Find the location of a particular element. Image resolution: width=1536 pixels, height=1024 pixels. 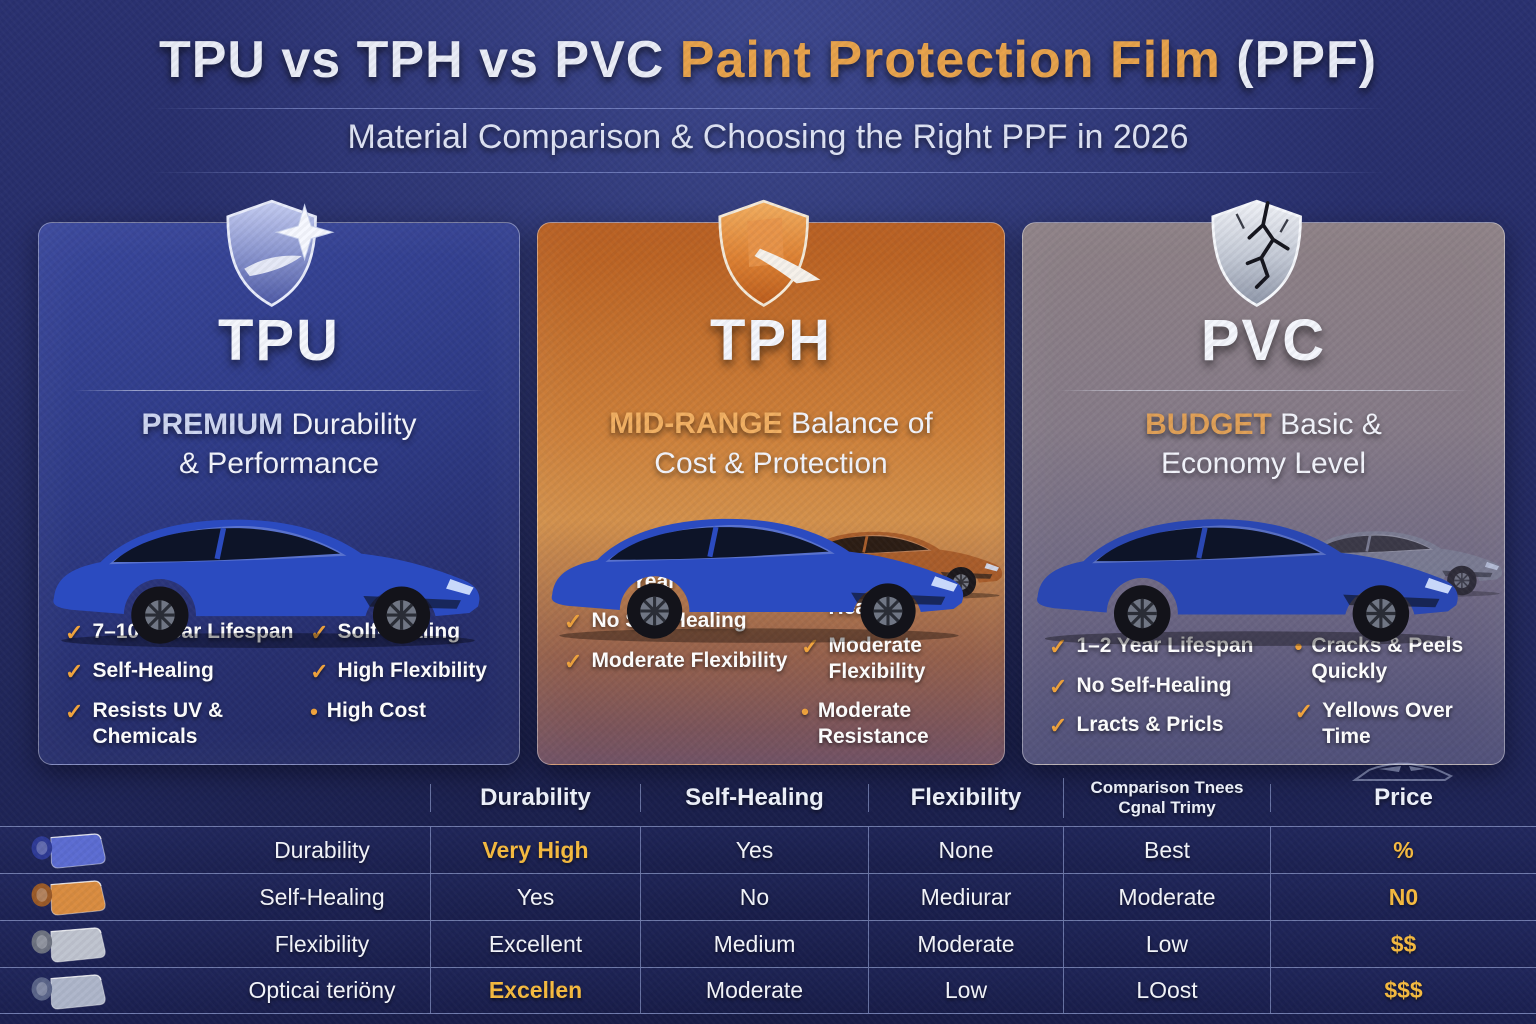

shield-orange-icon is located at coordinates (771, 258).